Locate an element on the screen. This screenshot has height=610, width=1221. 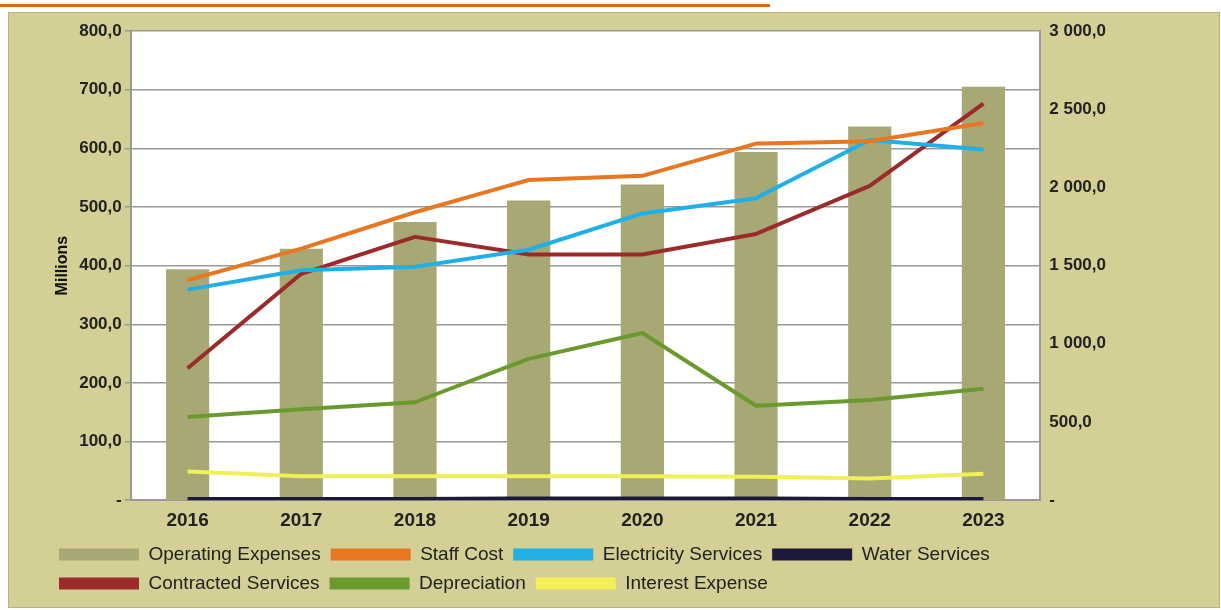
x-tick-label: 2017 is located at coordinates (301, 519).